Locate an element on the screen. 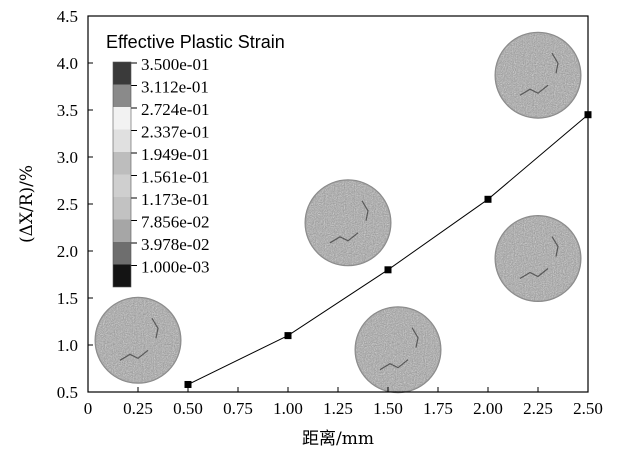 This screenshot has height=453, width=624. contour-circle-0-25-texture is located at coordinates (138, 340).